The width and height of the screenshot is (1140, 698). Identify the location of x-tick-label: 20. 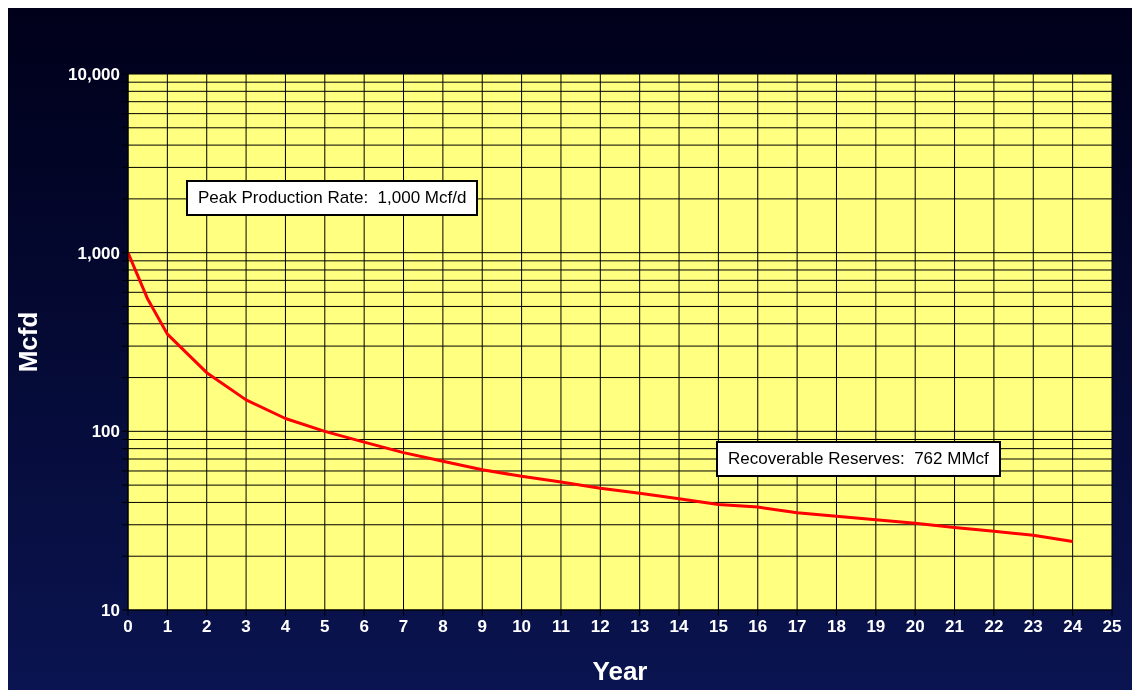
(915, 626).